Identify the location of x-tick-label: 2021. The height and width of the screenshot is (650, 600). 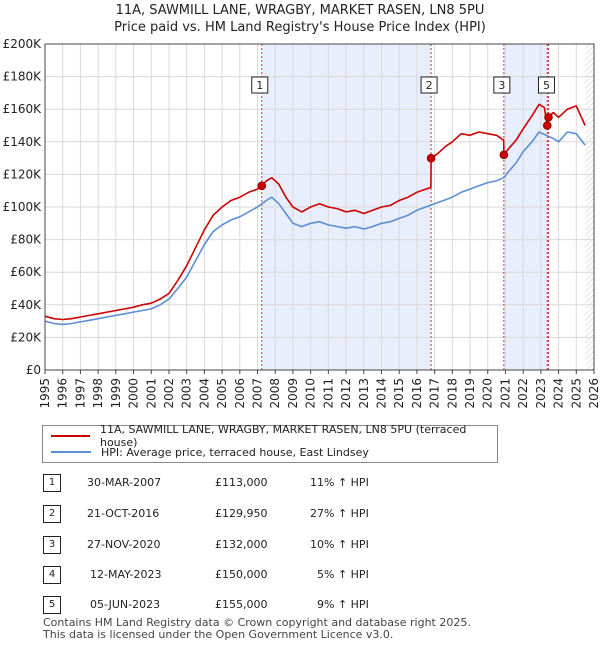
(505, 393).